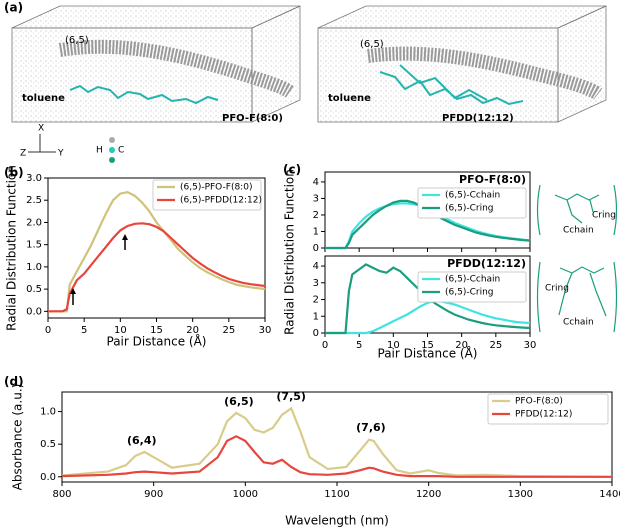 Image resolution: width=620 pixels, height=532 pixels. Describe the element at coordinates (112, 140) in the screenshot. I see `atom-h` at that location.